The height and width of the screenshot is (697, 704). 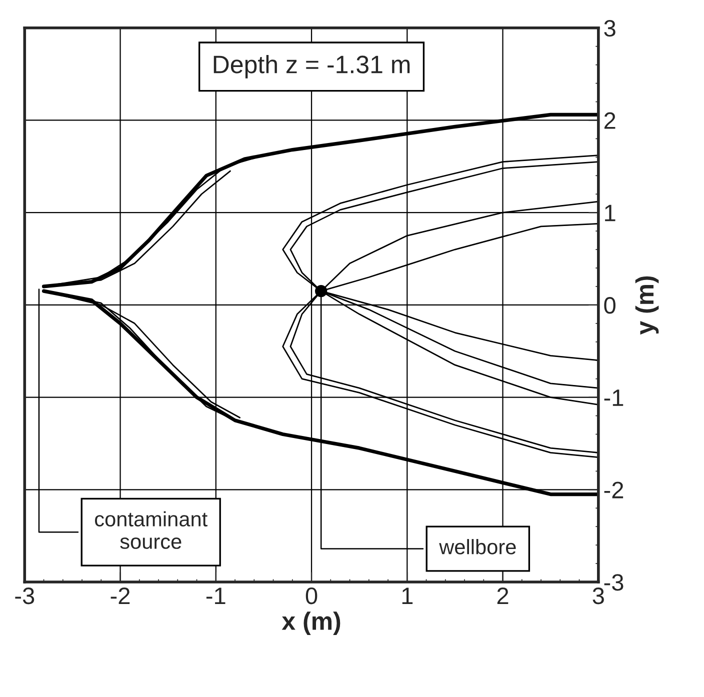 What do you see at coordinates (610, 305) in the screenshot?
I see `y-tick-label: 0` at bounding box center [610, 305].